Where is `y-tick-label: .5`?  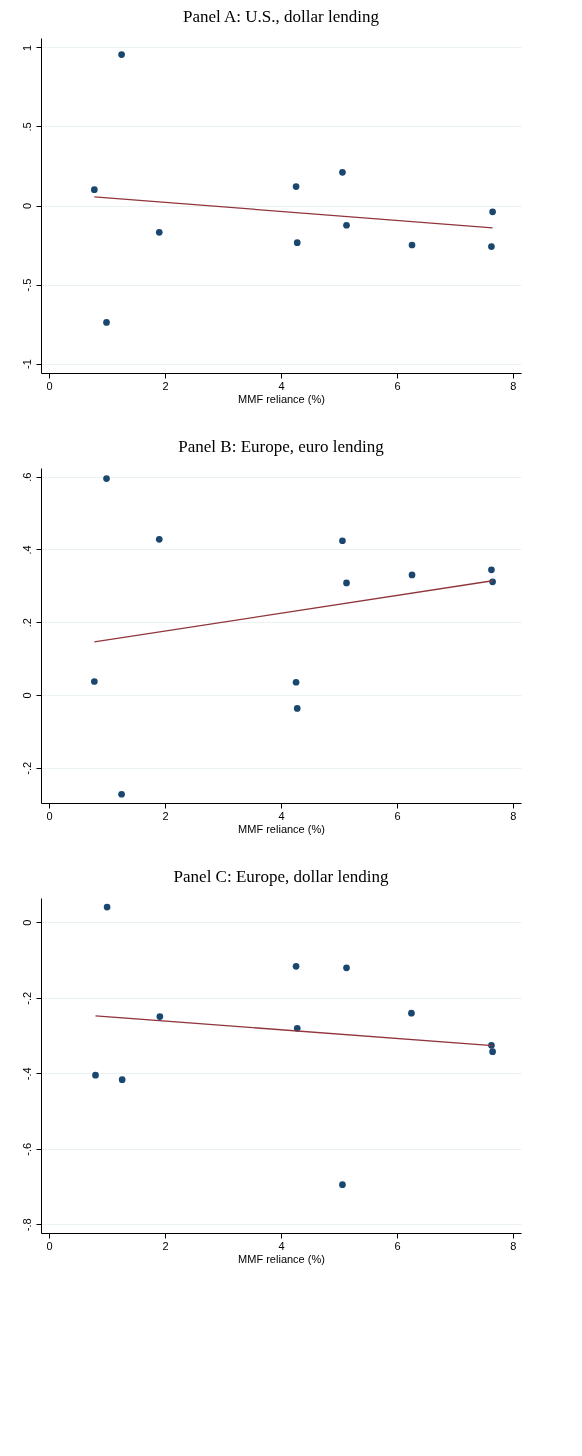 y-tick-label: .5 is located at coordinates (26, 127).